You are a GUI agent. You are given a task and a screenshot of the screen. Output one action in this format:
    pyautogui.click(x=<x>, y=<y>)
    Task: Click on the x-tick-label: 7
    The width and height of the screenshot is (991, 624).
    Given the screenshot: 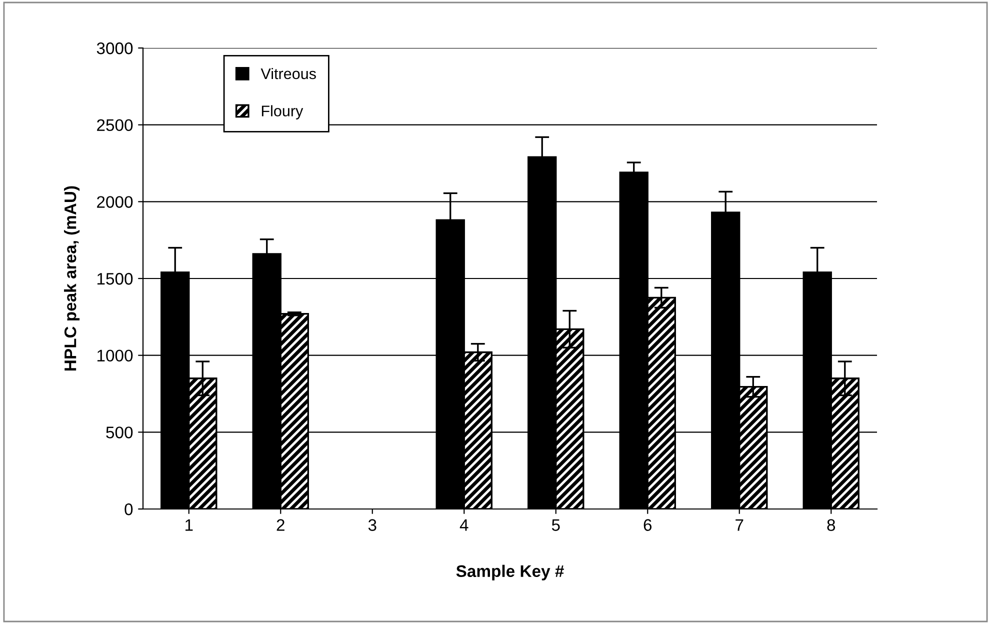 What is the action you would take?
    pyautogui.click(x=740, y=525)
    